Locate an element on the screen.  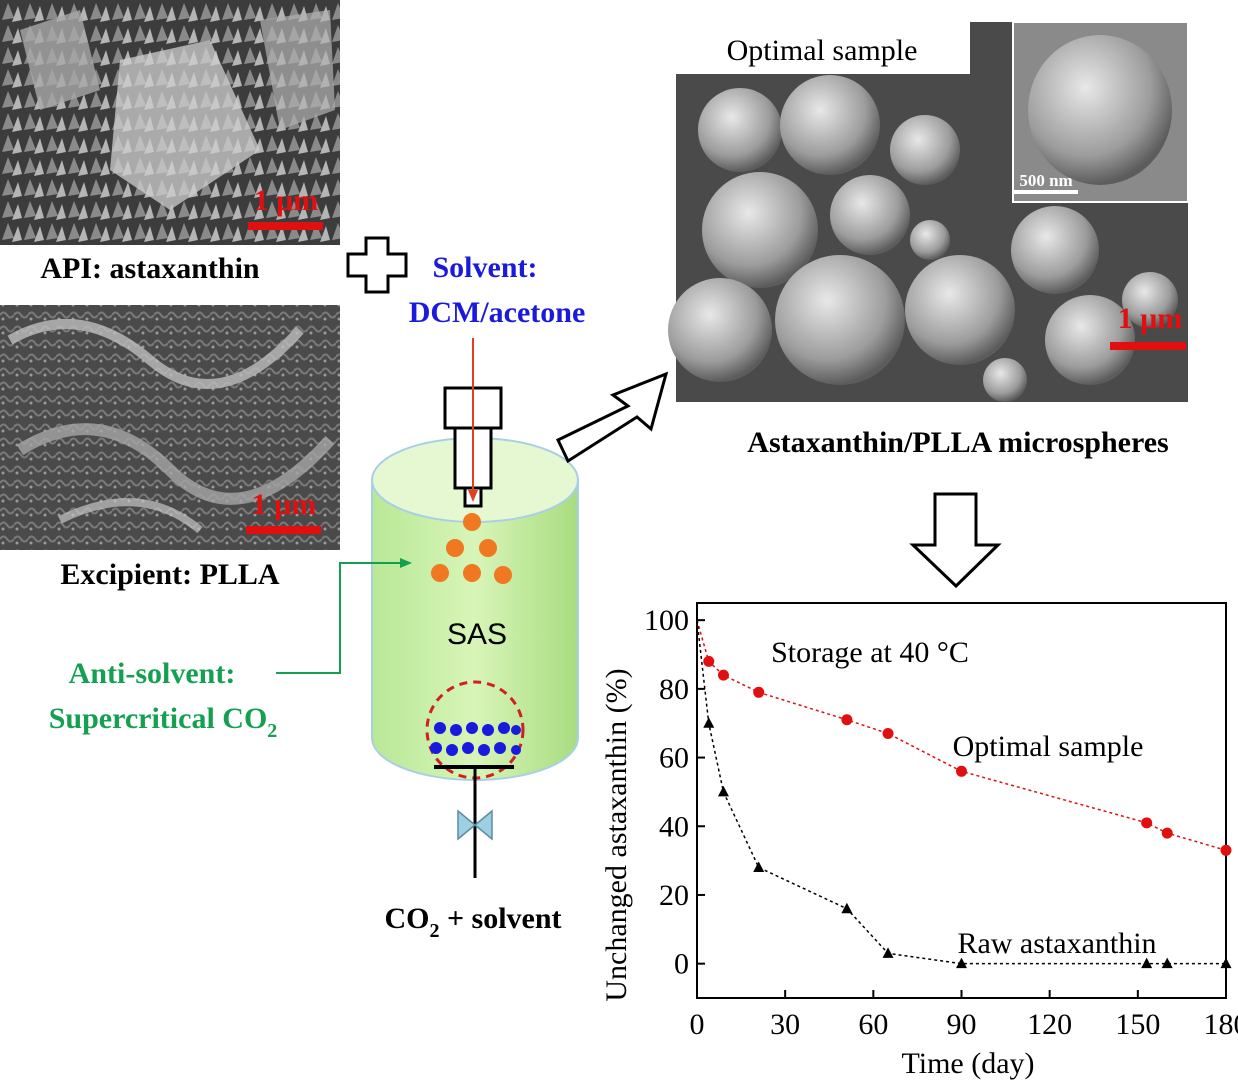
x-tick-label: 60 is located at coordinates (873, 1024).